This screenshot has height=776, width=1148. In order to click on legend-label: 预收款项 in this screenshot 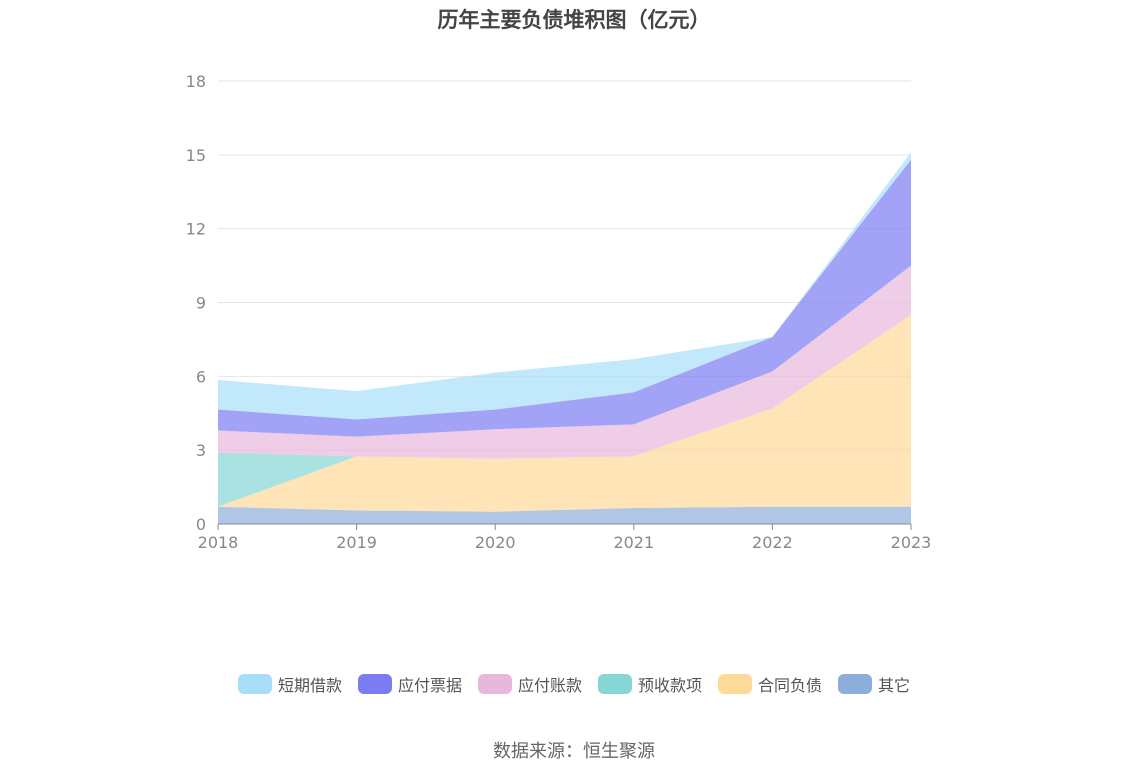, I will do `click(670, 685)`.